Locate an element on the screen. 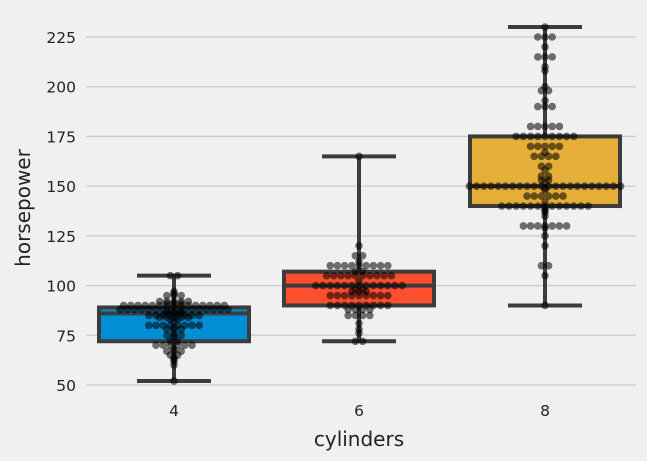 This screenshot has width=647, height=461. x-tick-labels: 4 6 8 is located at coordinates (359, 411).